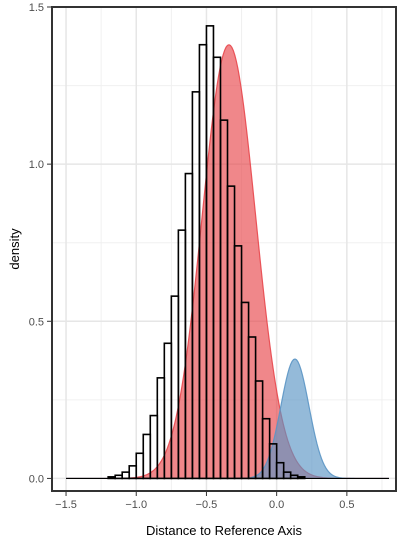 The image size is (407, 543). I want to click on y-tick-label: 0.0, so click(36, 479).